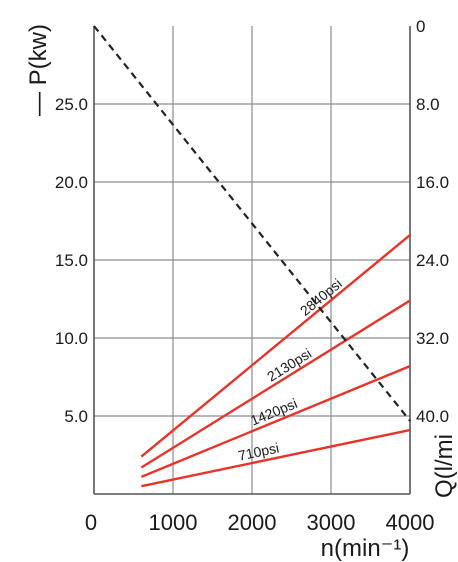  Describe the element at coordinates (76, 416) in the screenshot. I see `y-left-tick-label-5.0: 5.0` at that location.